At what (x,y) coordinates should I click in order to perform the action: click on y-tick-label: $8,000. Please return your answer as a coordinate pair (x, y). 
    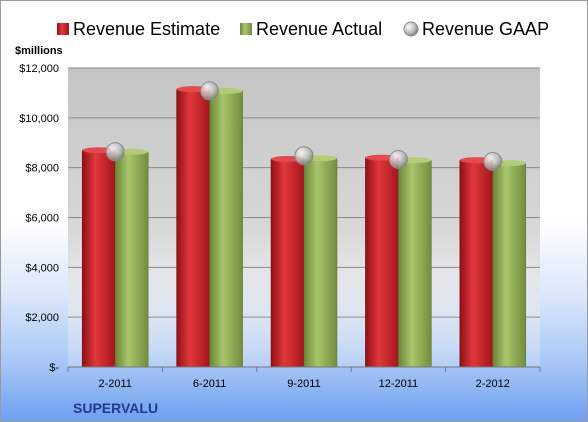
    Looking at the image, I should click on (42, 169).